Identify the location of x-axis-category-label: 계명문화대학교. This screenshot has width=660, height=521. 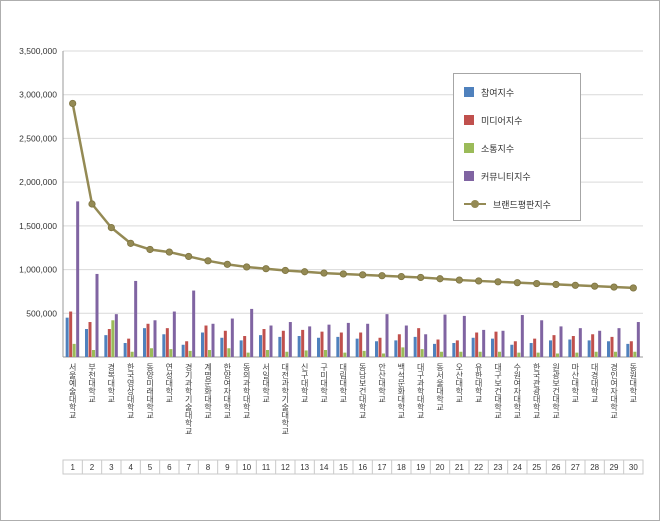
(207, 390).